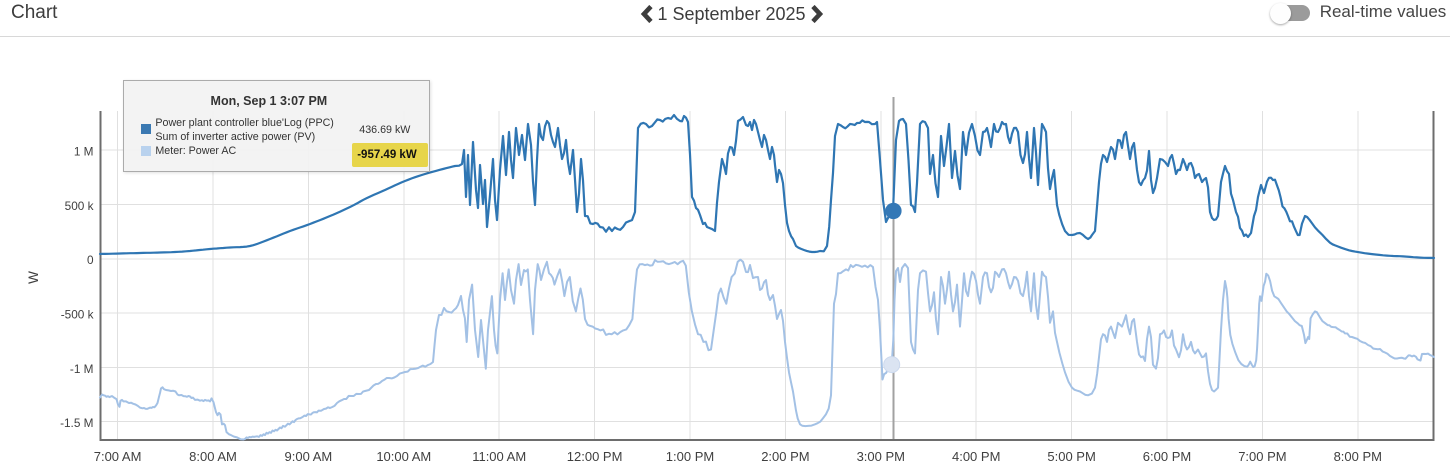 This screenshot has width=1450, height=472. I want to click on svg-text: 12:00 PM, so click(595, 456).